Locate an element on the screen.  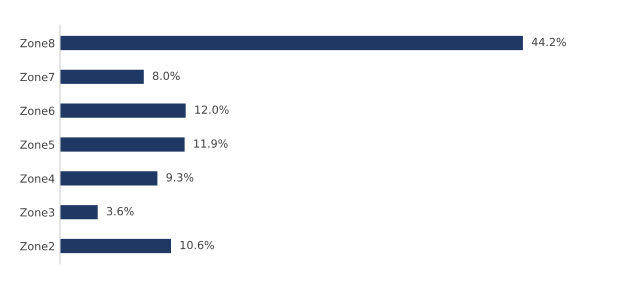
data-label: 8.0% is located at coordinates (166, 76).